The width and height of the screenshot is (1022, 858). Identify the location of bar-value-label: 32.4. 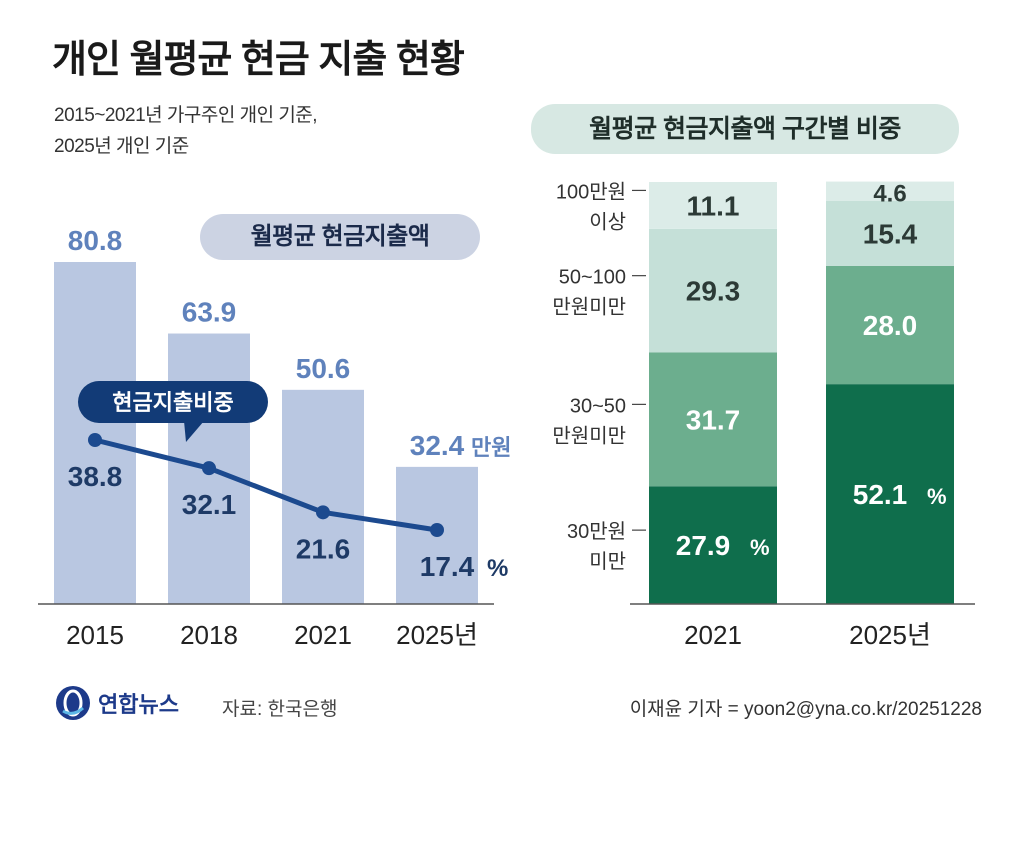
(437, 445).